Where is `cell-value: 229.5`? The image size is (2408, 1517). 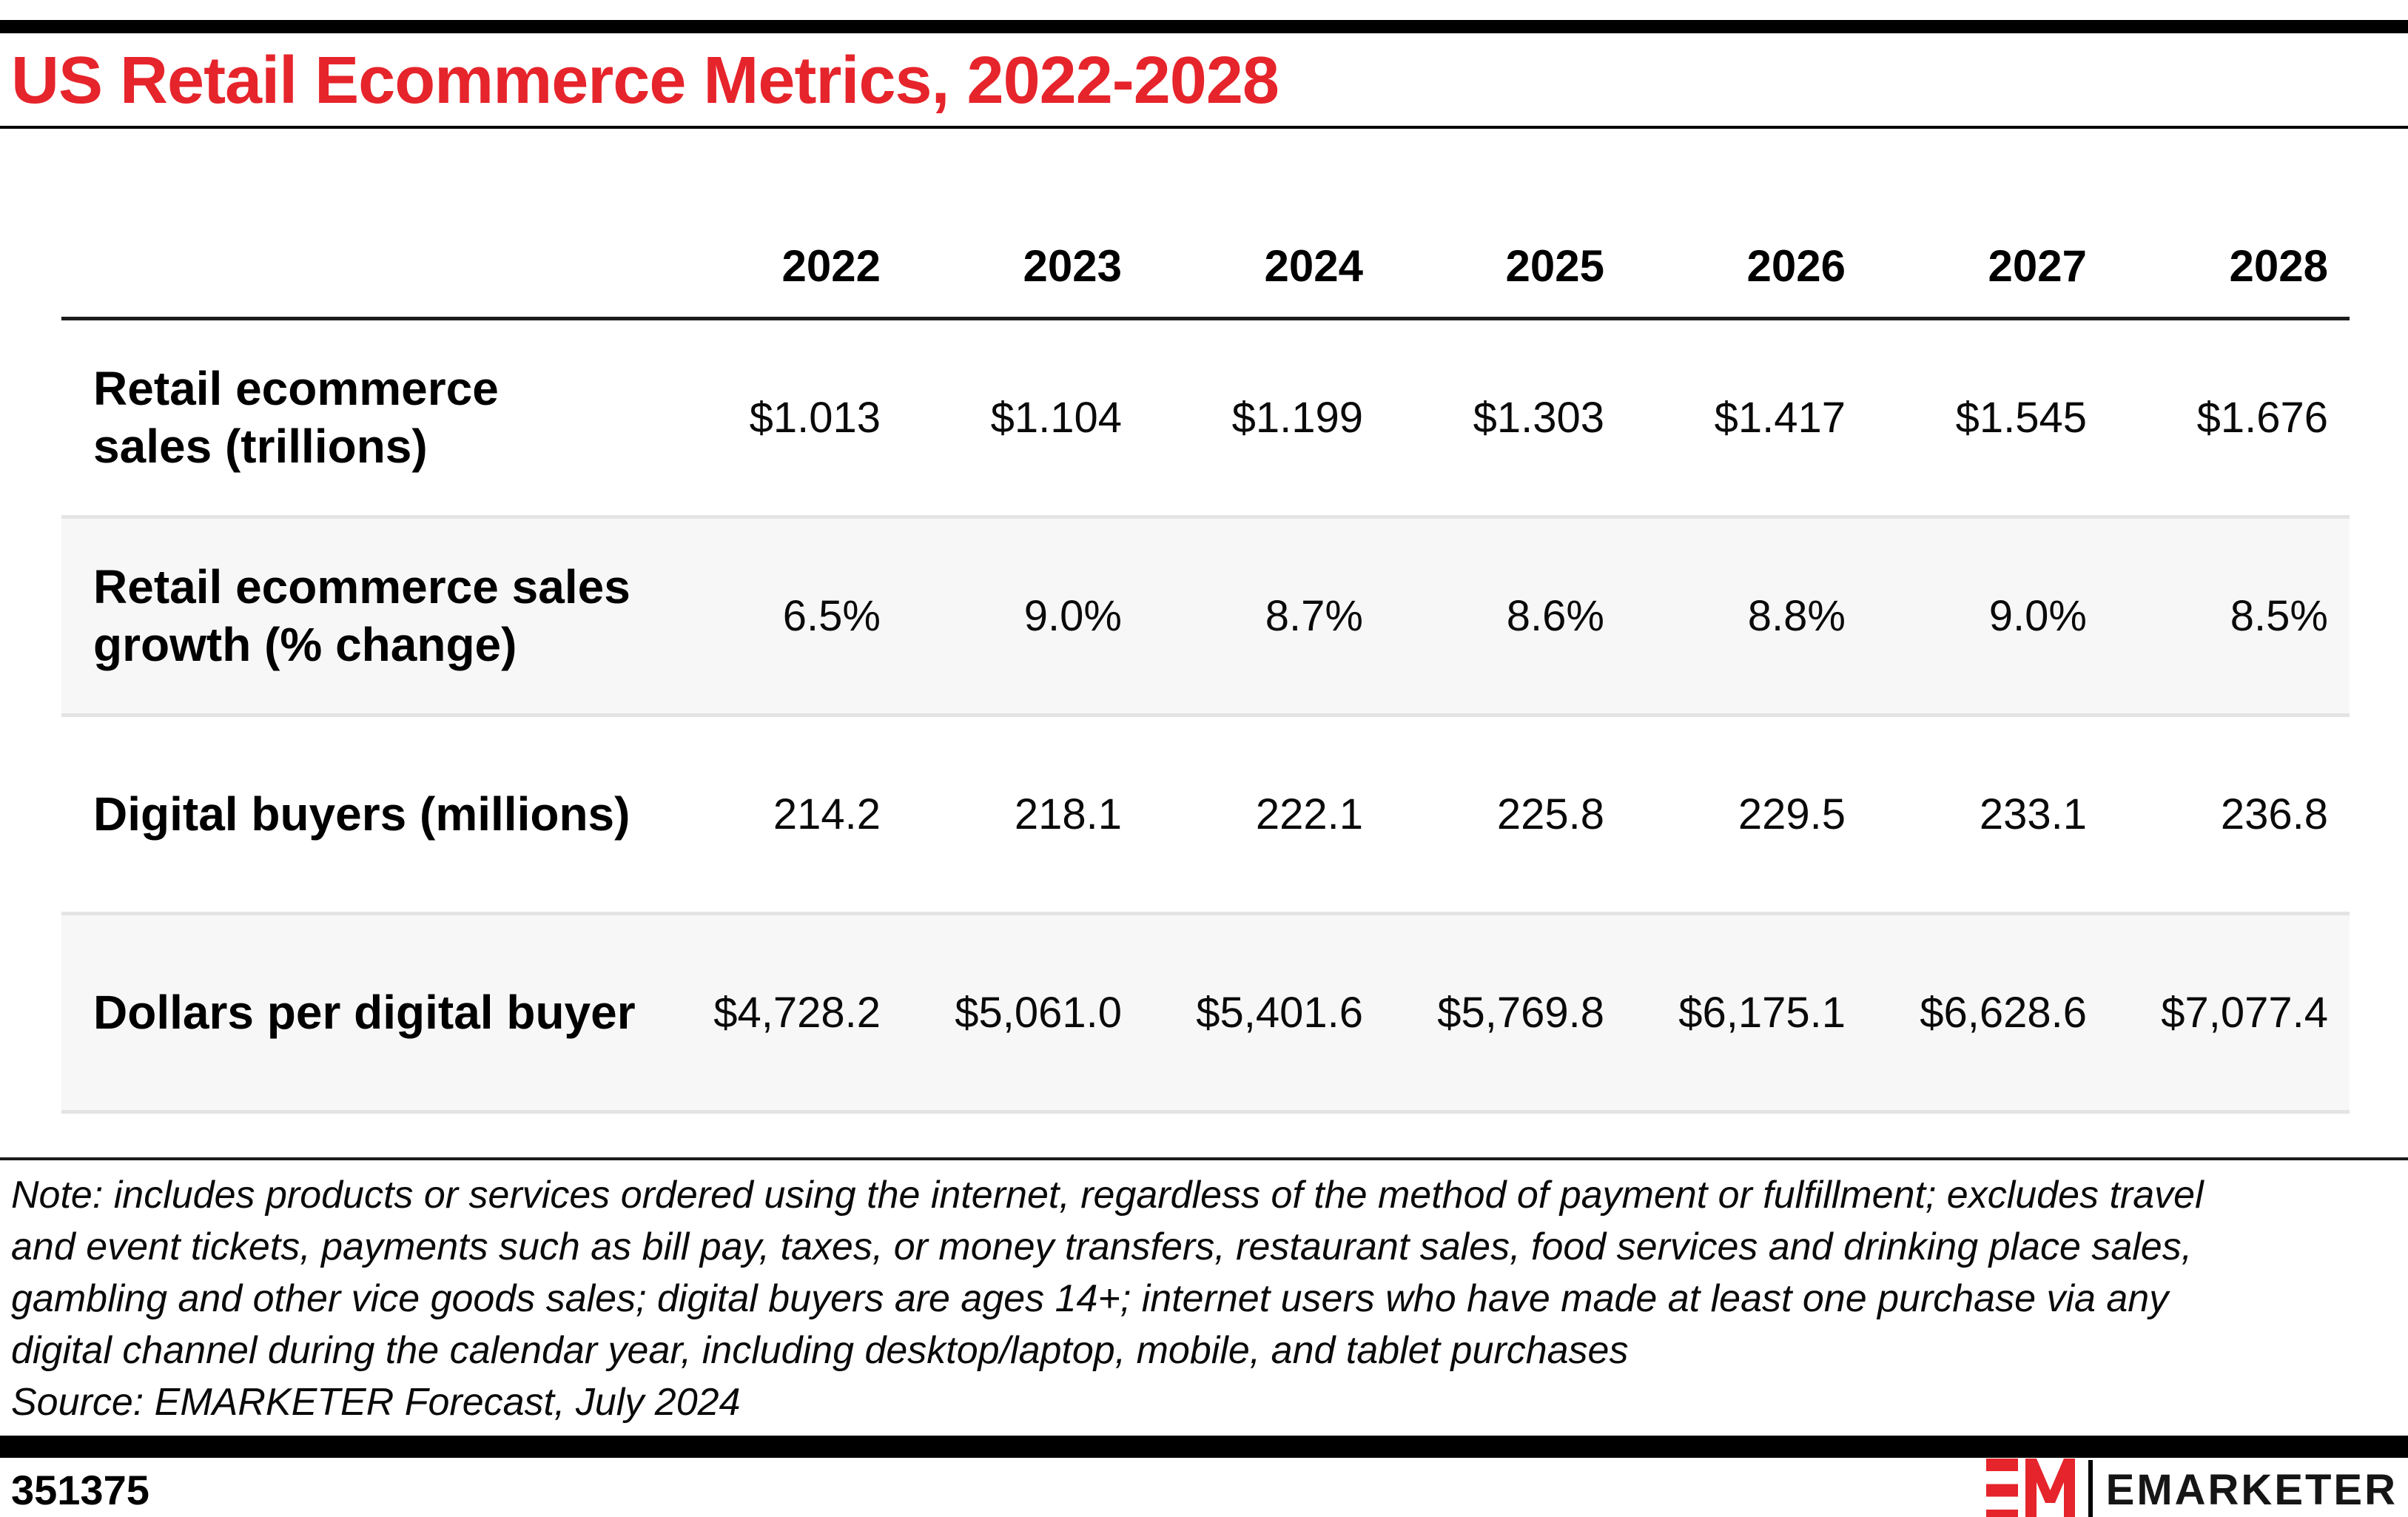 cell-value: 229.5 is located at coordinates (1792, 814).